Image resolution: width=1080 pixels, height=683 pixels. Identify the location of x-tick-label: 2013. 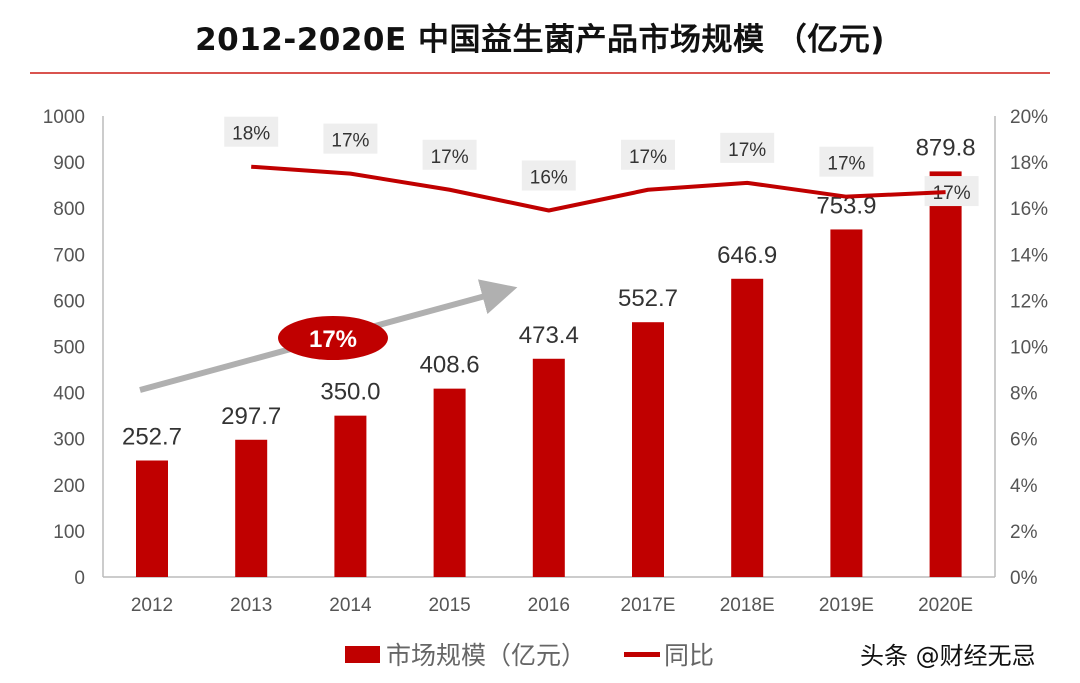
(251, 605).